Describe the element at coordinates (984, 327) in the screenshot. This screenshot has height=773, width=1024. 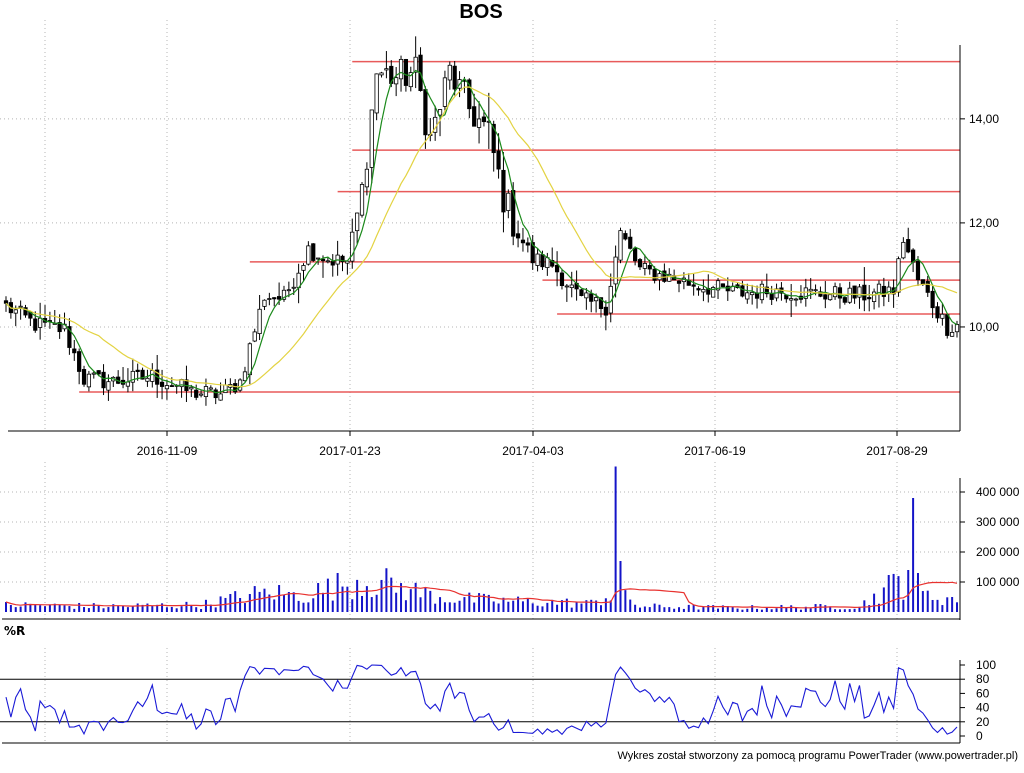
I see `price-y-tick-label: 10,00` at that location.